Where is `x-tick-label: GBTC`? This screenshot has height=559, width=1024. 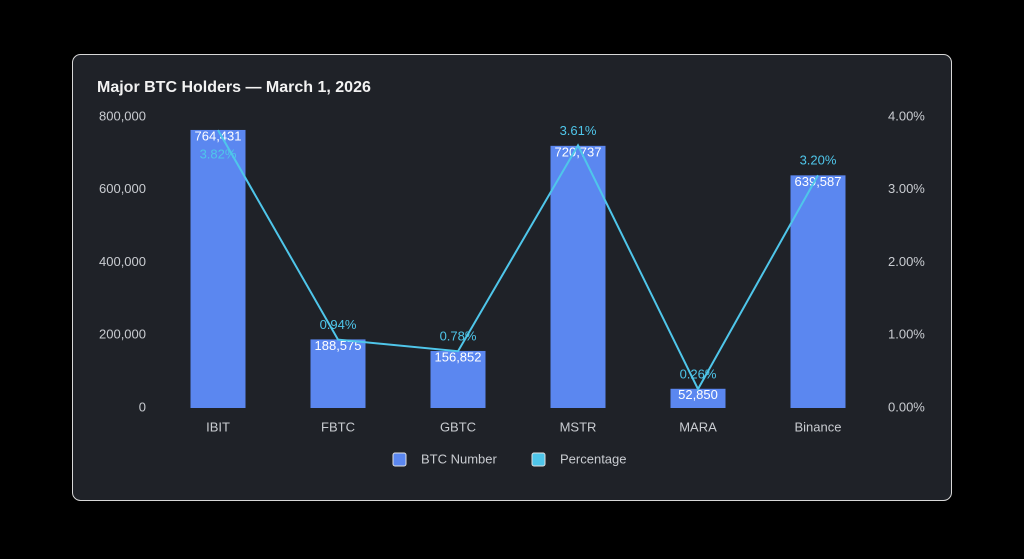 x-tick-label: GBTC is located at coordinates (458, 426).